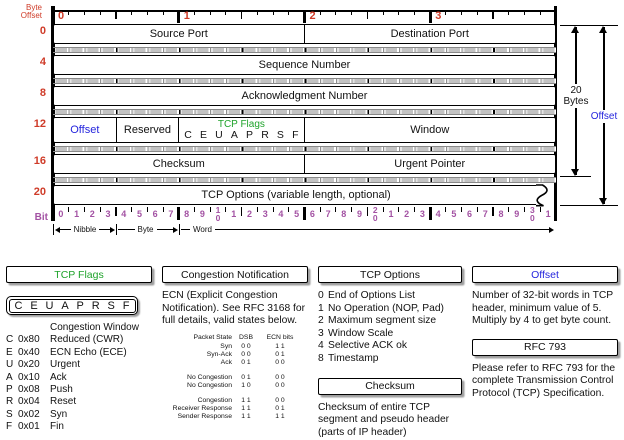 This screenshot has width=624, height=440. I want to click on field-data-offset: Offset, so click(85, 130).